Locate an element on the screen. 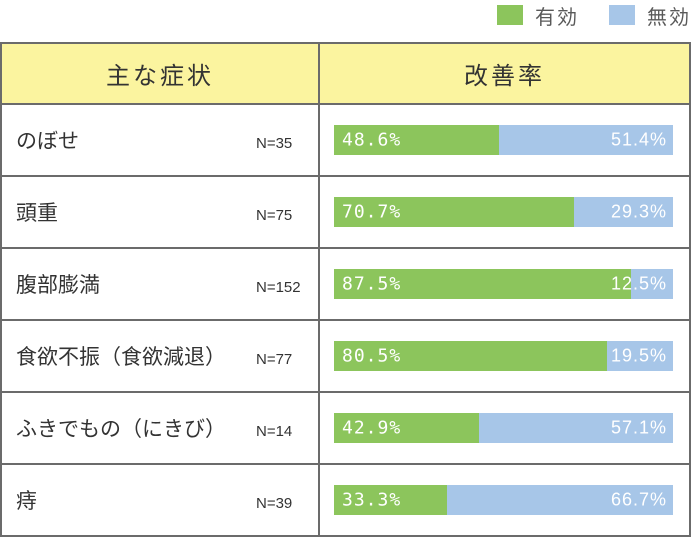 This screenshot has width=691, height=537. data-label-effective: 80.5% is located at coordinates (372, 356).